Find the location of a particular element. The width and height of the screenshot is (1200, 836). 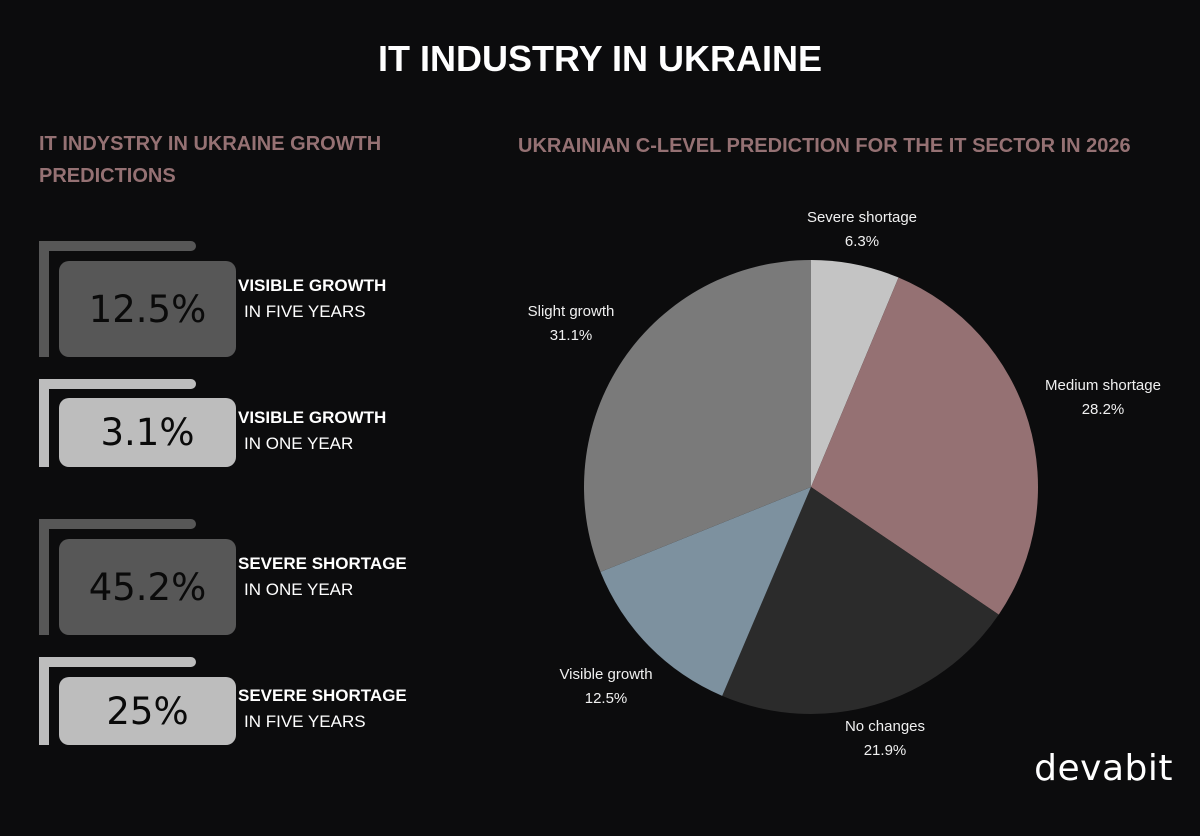

stat-value: 3.1% is located at coordinates (147, 432).